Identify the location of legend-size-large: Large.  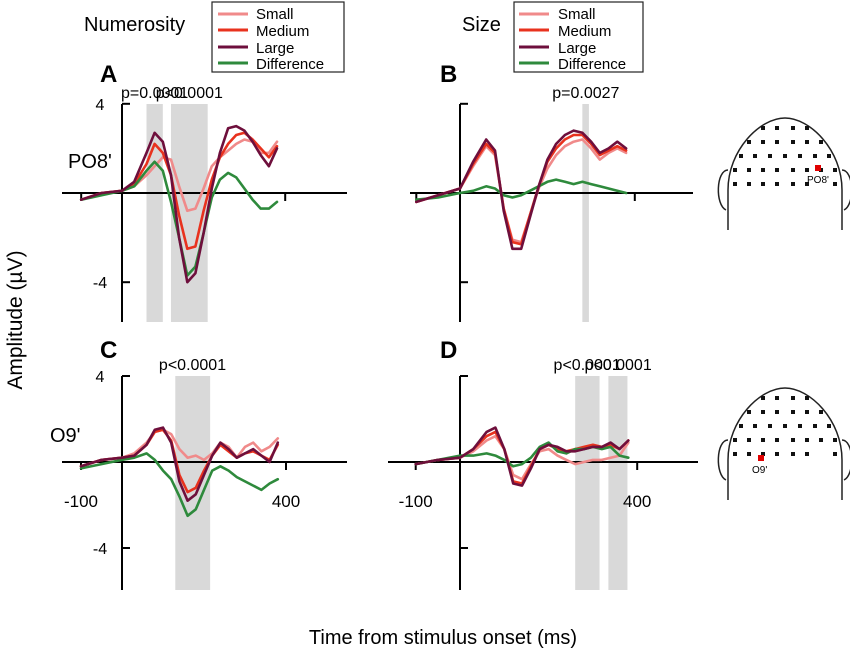
(577, 48).